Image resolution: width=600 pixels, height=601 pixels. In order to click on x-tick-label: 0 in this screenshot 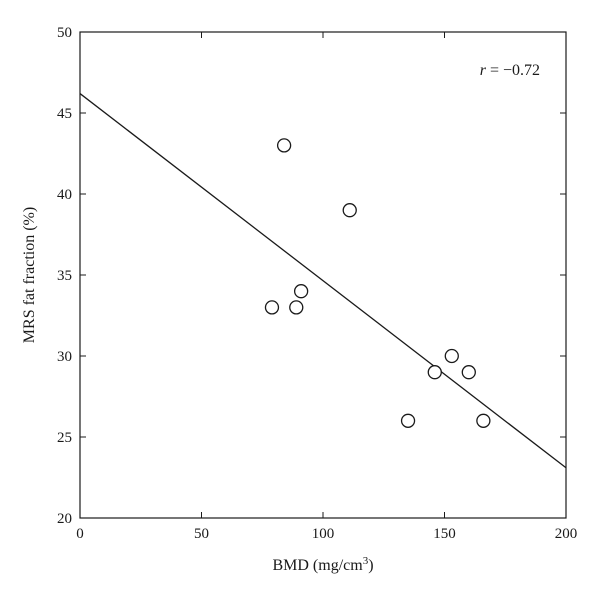, I will do `click(80, 534)`.